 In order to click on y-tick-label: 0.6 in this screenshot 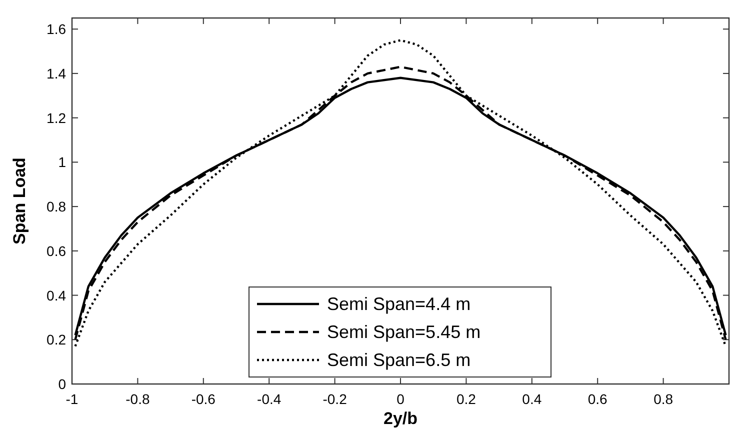, I will do `click(56, 250)`.